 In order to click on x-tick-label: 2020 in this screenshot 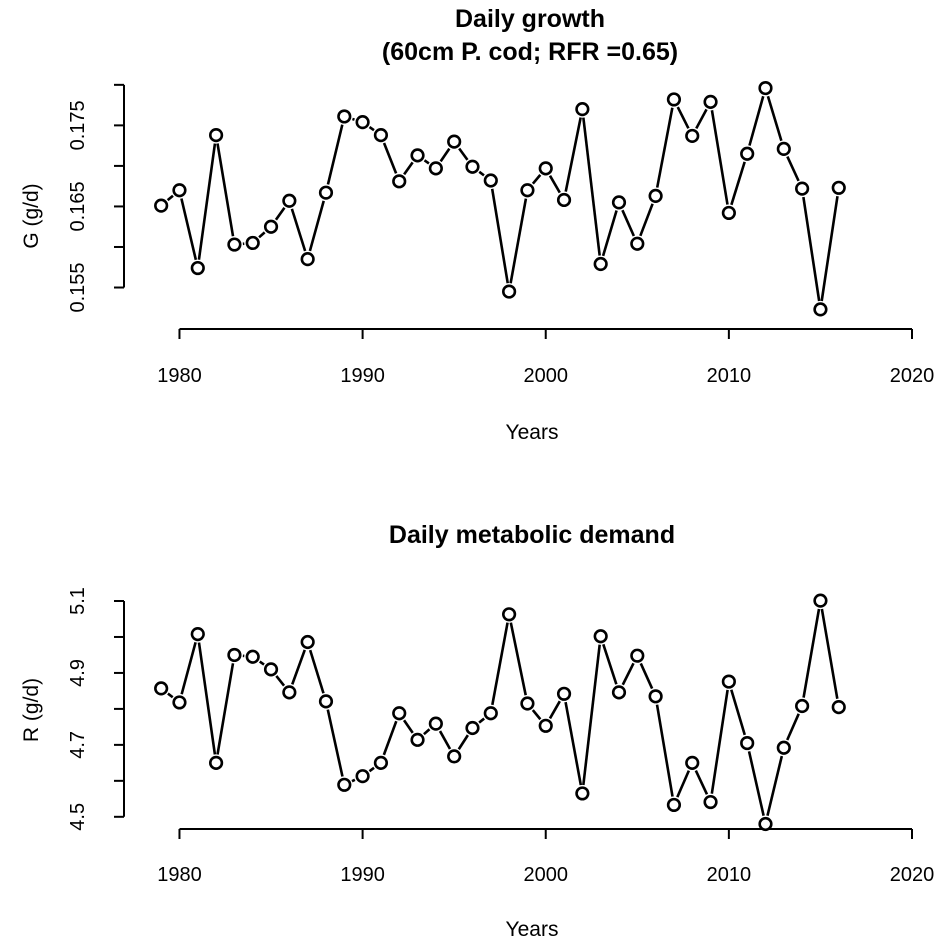, I will do `click(912, 376)`.